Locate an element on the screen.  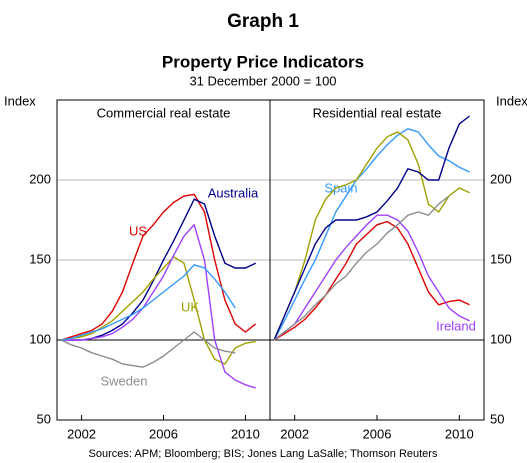
series-label: UK is located at coordinates (190, 306).